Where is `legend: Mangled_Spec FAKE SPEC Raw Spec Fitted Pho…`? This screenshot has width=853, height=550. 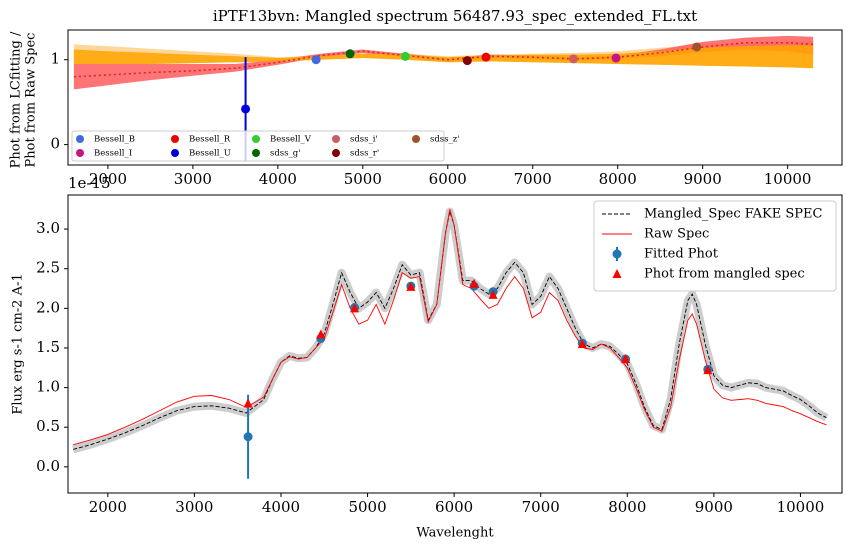 legend: Mangled_Spec FAKE SPEC Raw Spec Fitted Pho… is located at coordinates (715, 246).